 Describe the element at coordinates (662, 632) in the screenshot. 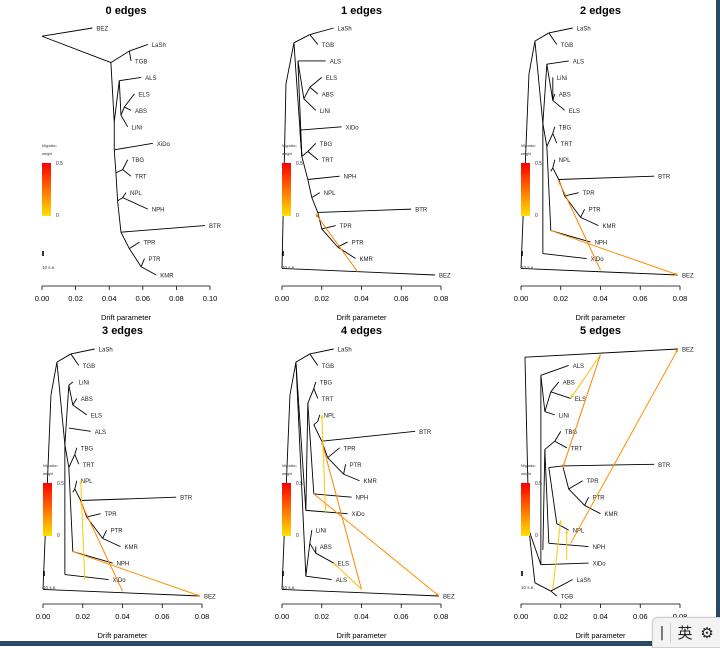

I see `ime-cursor-indicator: |` at that location.